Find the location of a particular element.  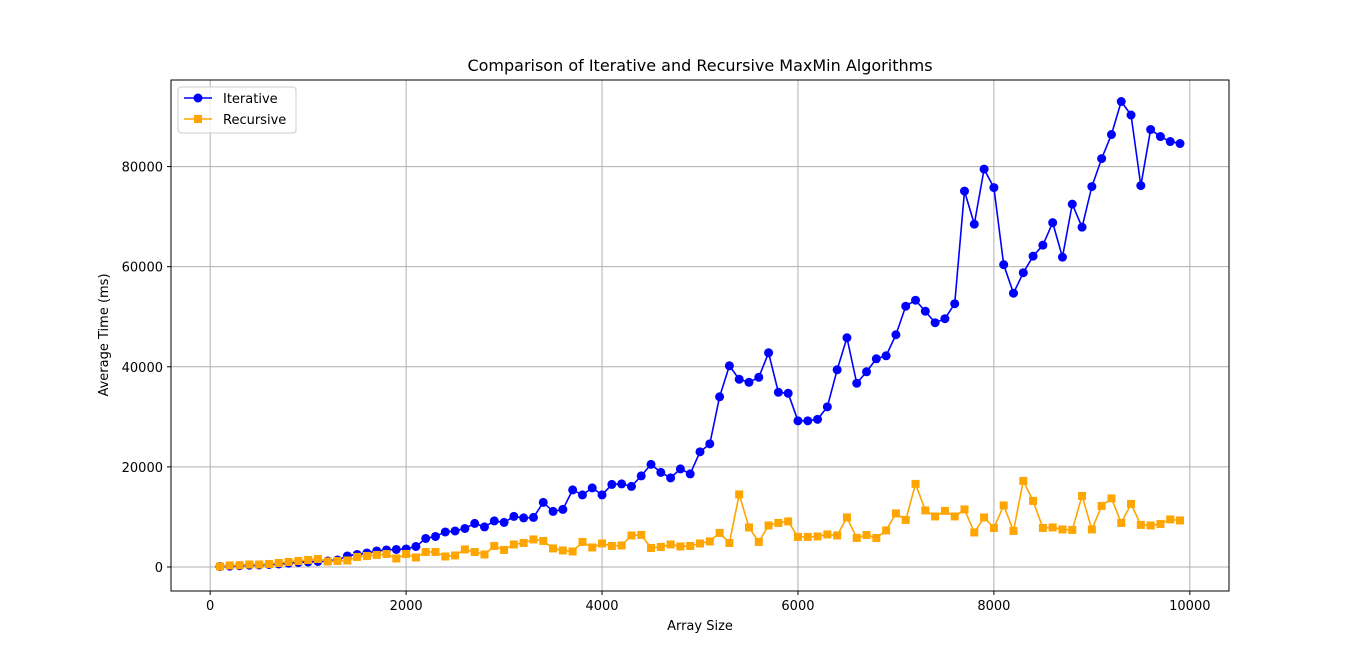

legend-entries: Iterative Recursive is located at coordinates (235, 110).